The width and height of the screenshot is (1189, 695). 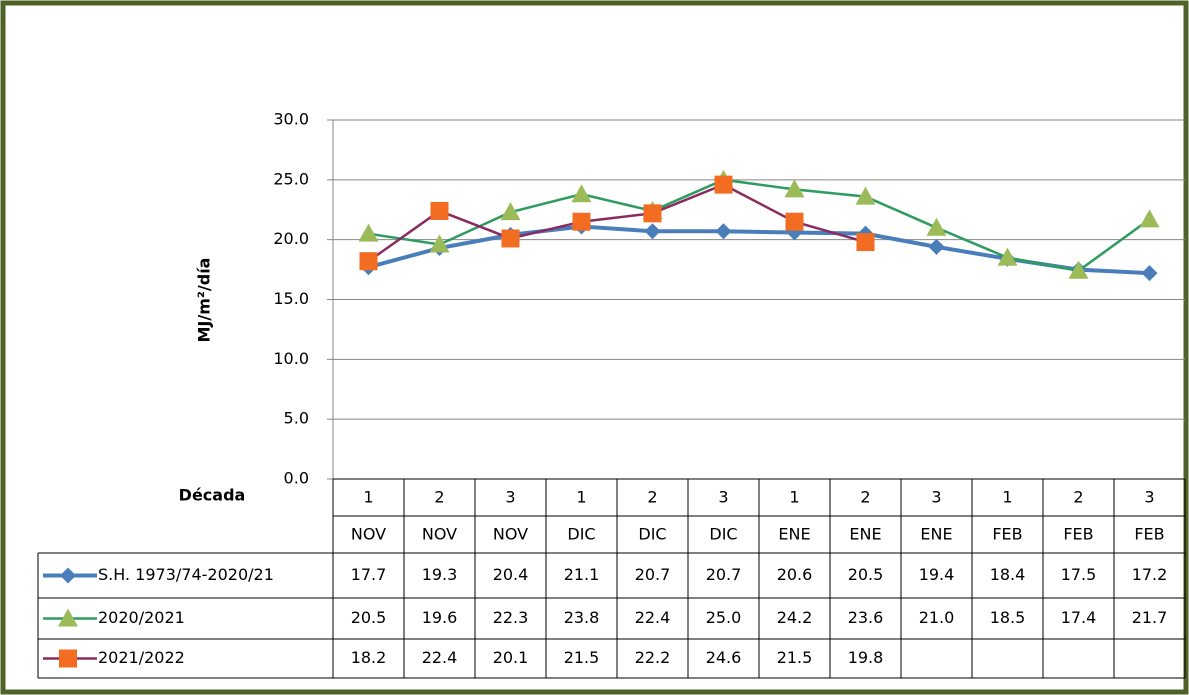 I want to click on y-tick-label: 5.0, so click(x=296, y=418).